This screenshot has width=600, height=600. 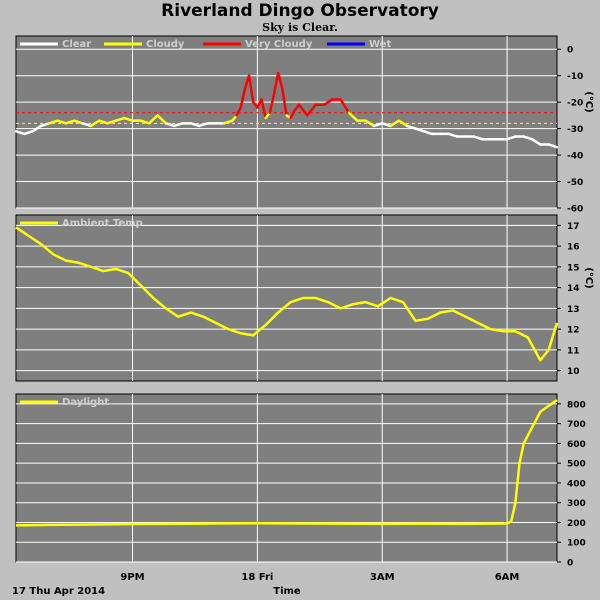 I want to click on x-axis-label: Time, so click(x=287, y=591).